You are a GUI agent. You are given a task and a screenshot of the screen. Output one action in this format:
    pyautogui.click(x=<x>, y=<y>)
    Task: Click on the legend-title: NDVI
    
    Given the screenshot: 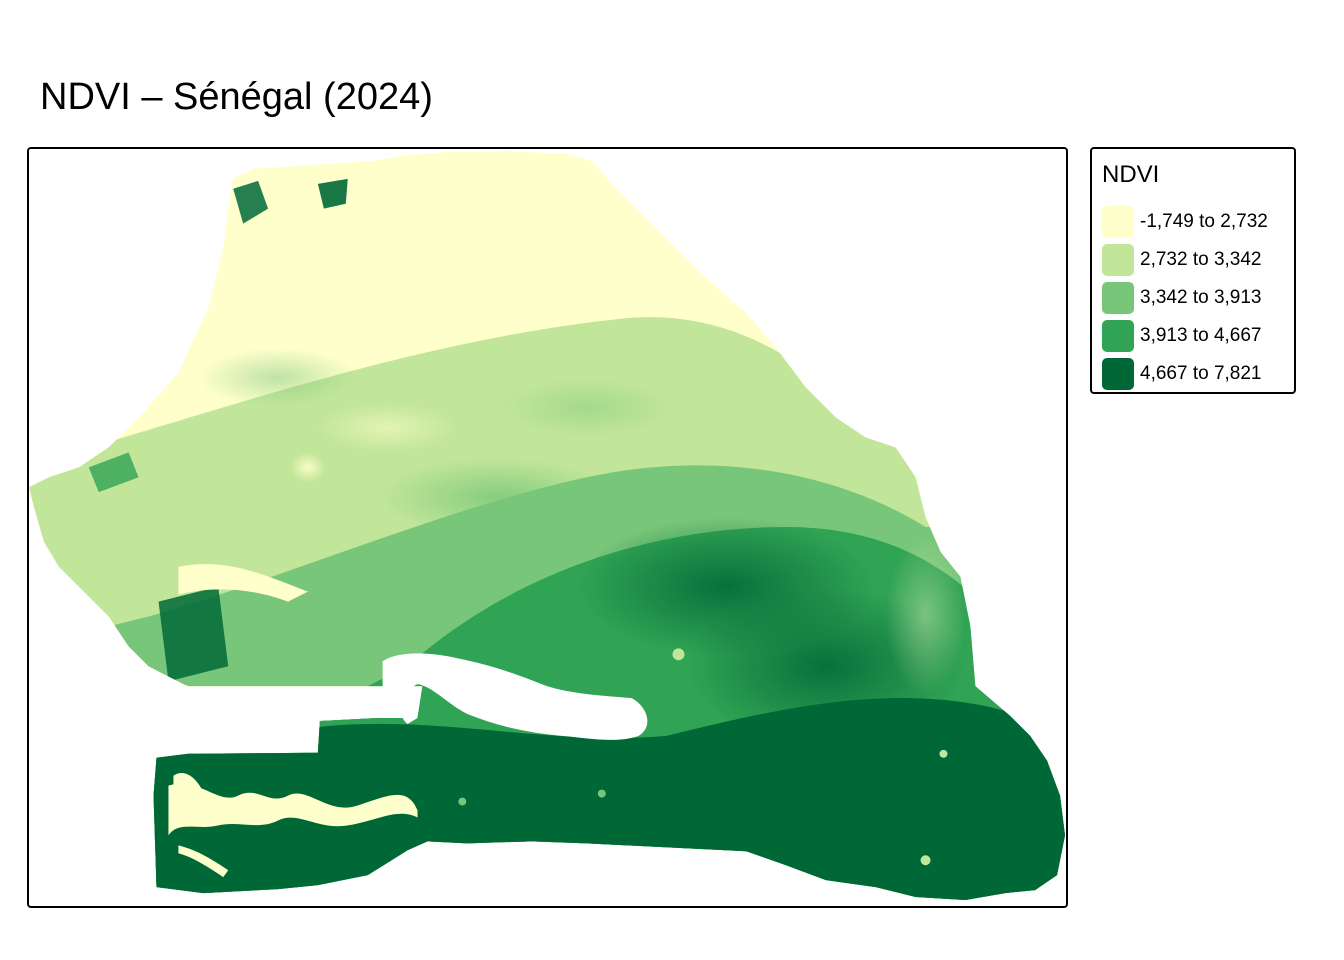 What is the action you would take?
    pyautogui.click(x=1131, y=174)
    